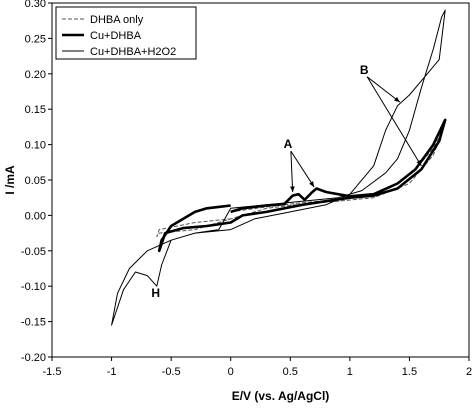 The height and width of the screenshot is (408, 474). Describe the element at coordinates (171, 372) in the screenshot. I see `x-tick-label: -0.5` at that location.